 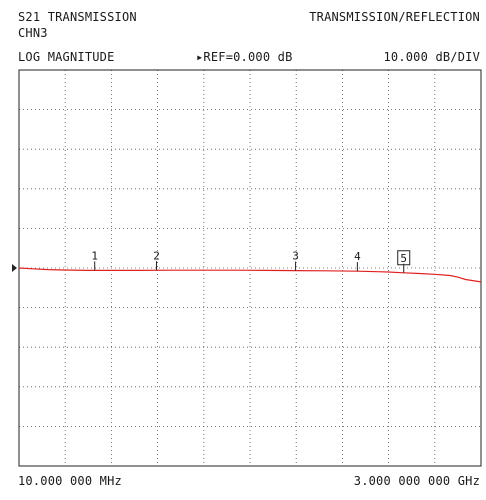 I want to click on marker-label: 3, so click(x=295, y=256).